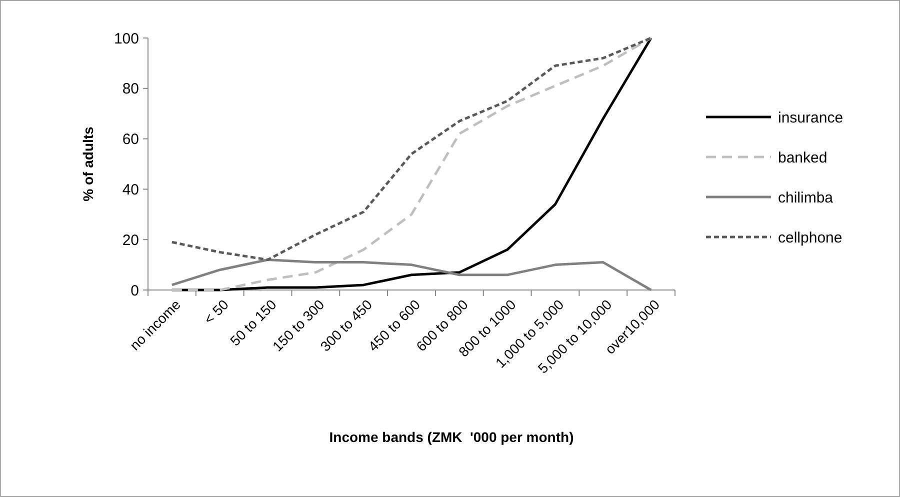 This screenshot has width=900, height=497. Describe the element at coordinates (130, 240) in the screenshot. I see `y-tick-label: 20` at that location.